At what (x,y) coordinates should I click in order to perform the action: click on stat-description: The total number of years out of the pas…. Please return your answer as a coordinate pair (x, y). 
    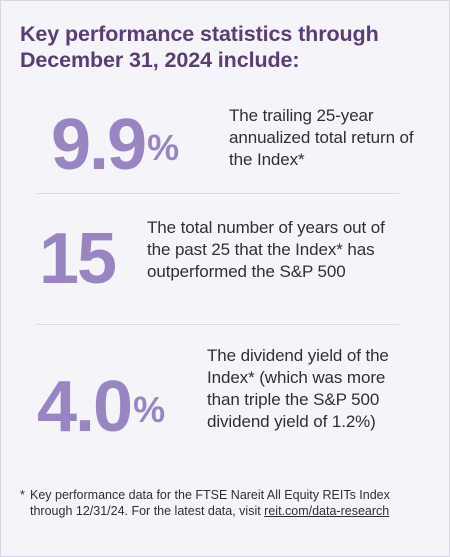
    Looking at the image, I should click on (266, 249).